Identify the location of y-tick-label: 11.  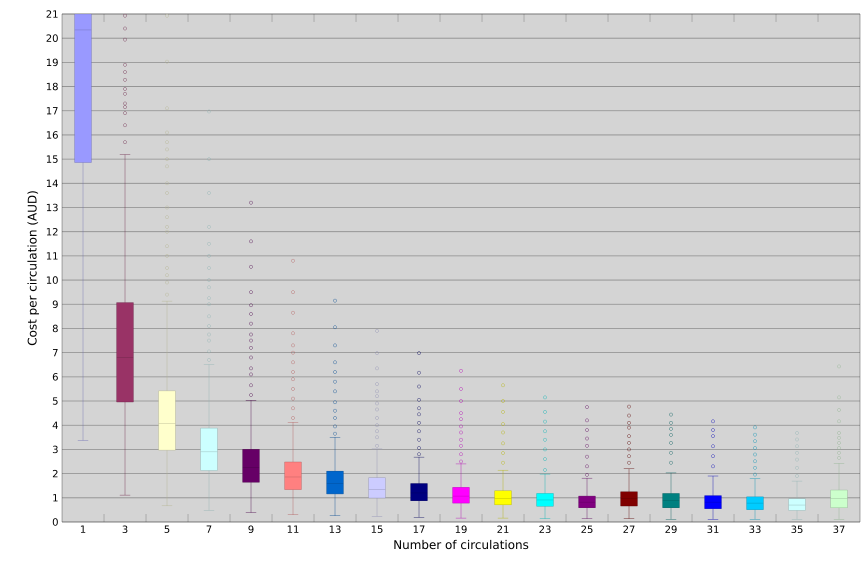
(52, 256).